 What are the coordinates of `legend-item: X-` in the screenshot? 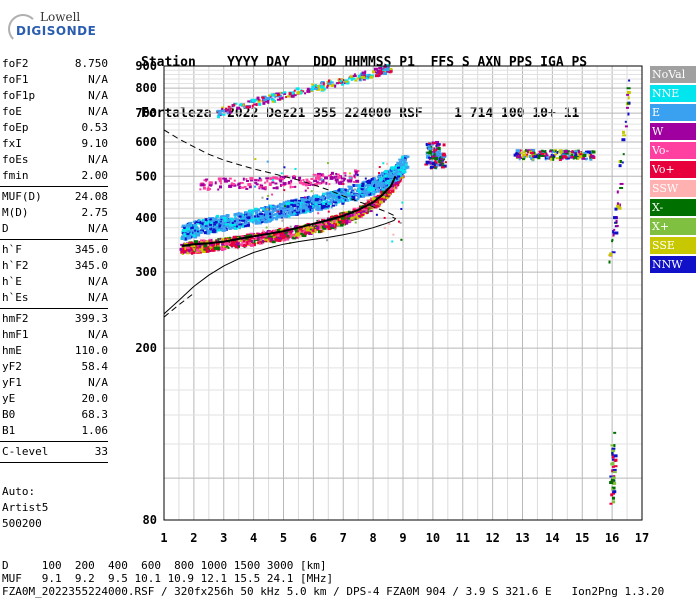 It's located at (673, 207).